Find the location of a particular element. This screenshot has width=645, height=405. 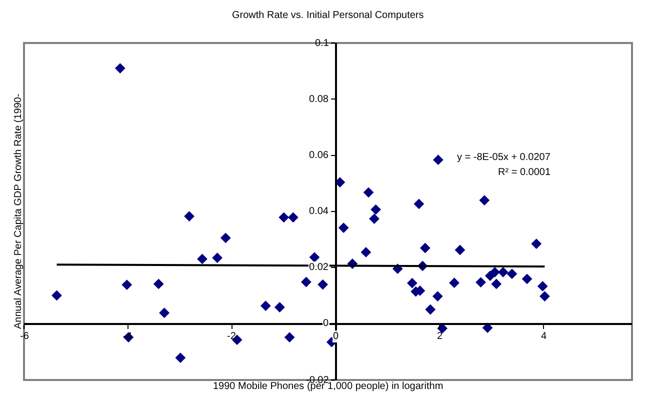

x-tick-label: 4 is located at coordinates (544, 336).